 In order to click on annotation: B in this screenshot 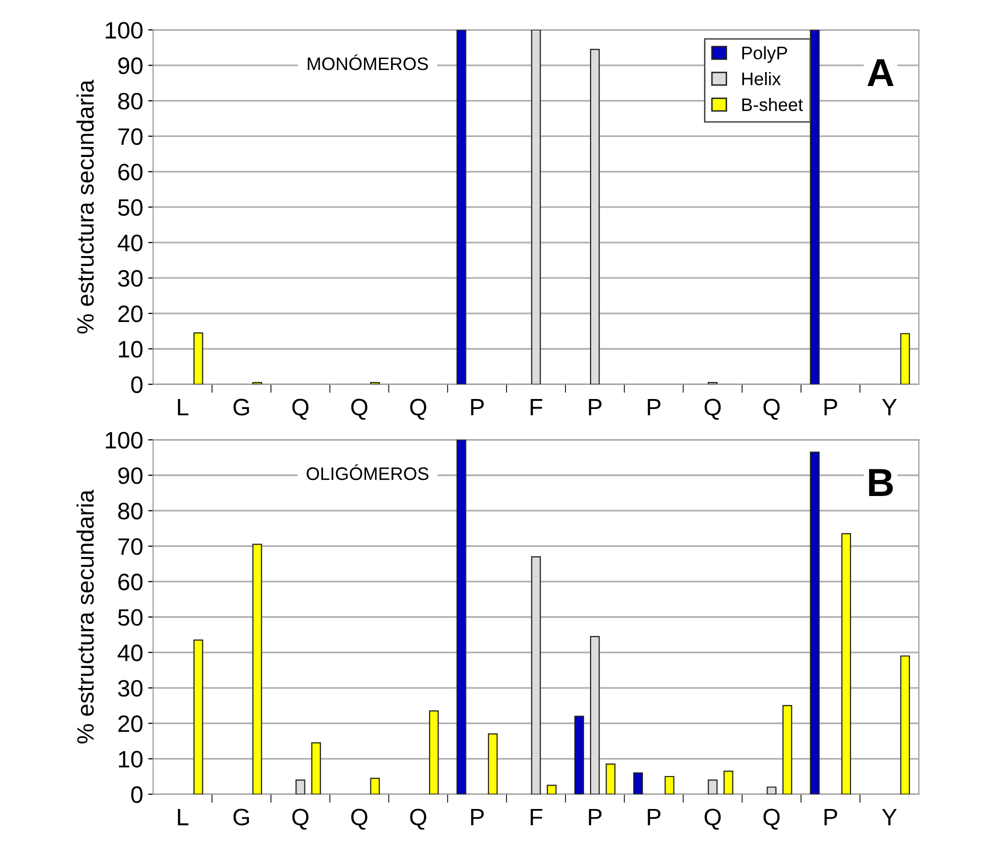, I will do `click(881, 482)`.